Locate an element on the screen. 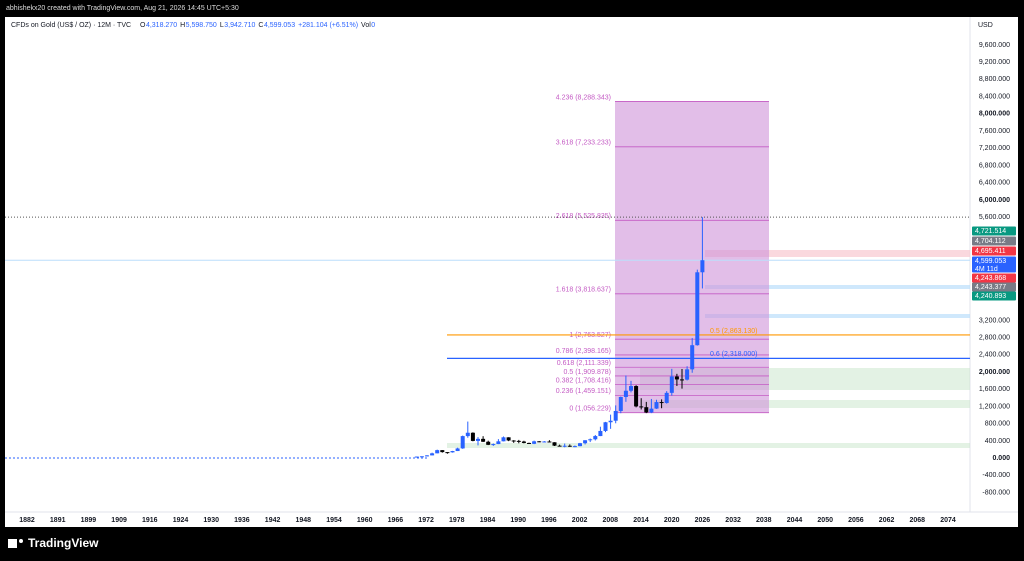 Image resolution: width=1024 pixels, height=561 pixels. fib-label: 0.618 (2,111.339) is located at coordinates (584, 363).